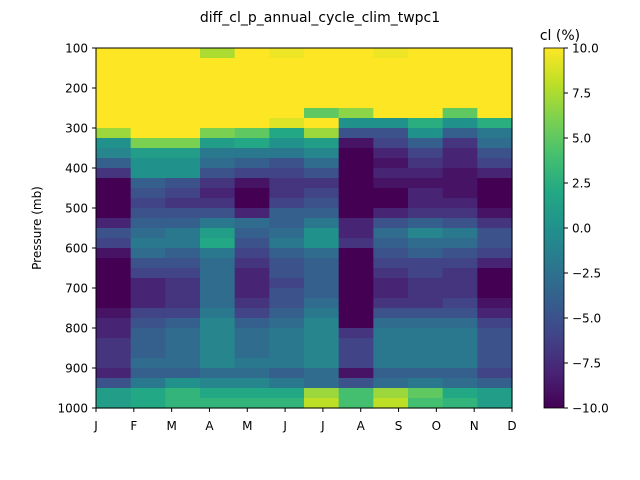 This screenshot has width=640, height=480. Describe the element at coordinates (320, 18) in the screenshot. I see `chart-title: diff_cl_p_annual_cycle_clim_twpc1` at that location.